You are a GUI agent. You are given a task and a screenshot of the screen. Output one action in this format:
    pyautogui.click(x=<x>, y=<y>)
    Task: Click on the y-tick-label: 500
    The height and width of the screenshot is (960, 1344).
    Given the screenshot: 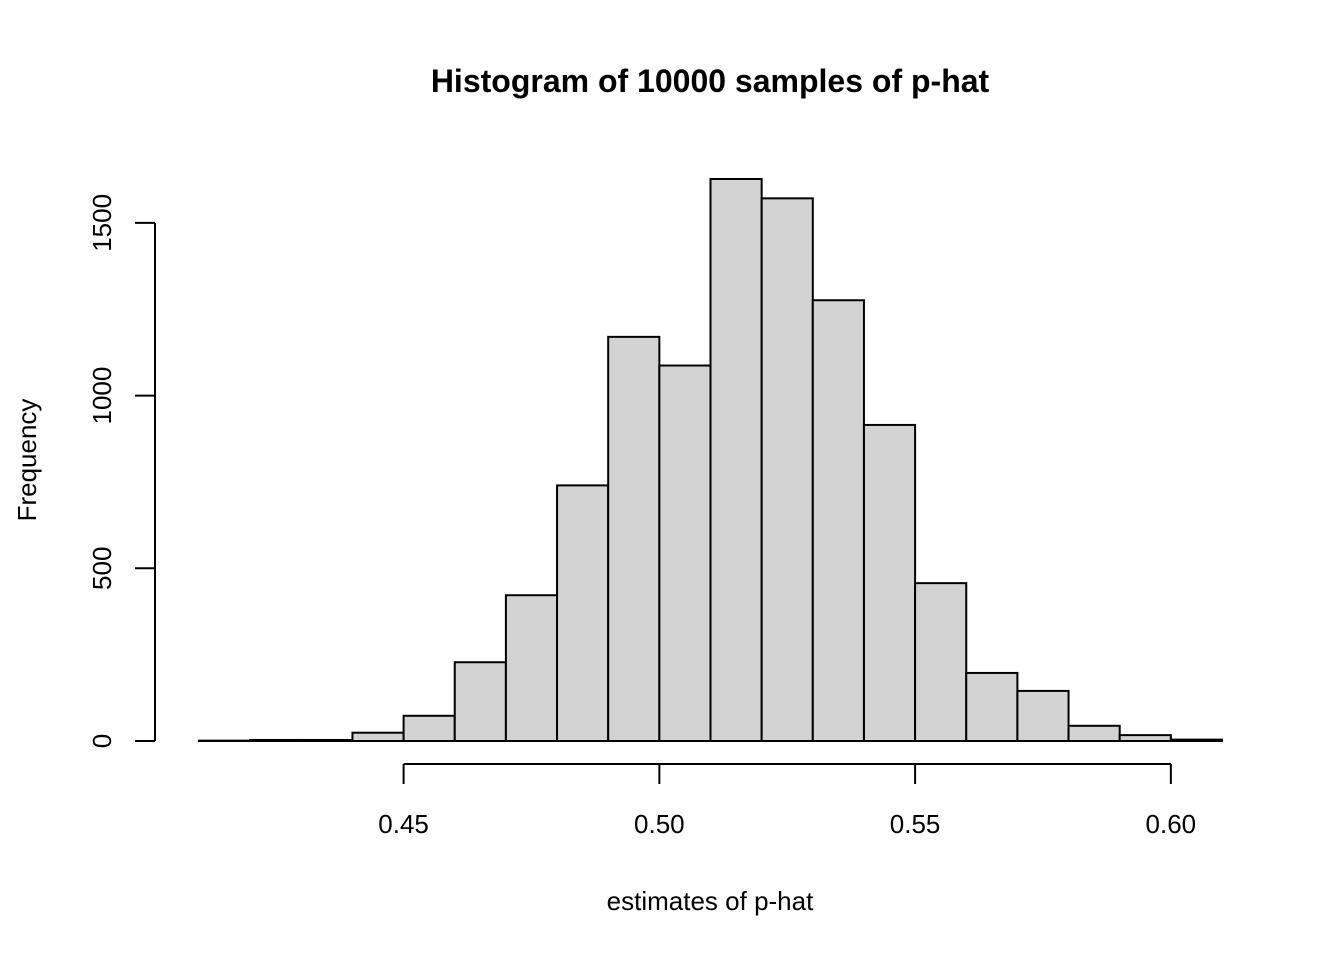 What is the action you would take?
    pyautogui.click(x=102, y=568)
    